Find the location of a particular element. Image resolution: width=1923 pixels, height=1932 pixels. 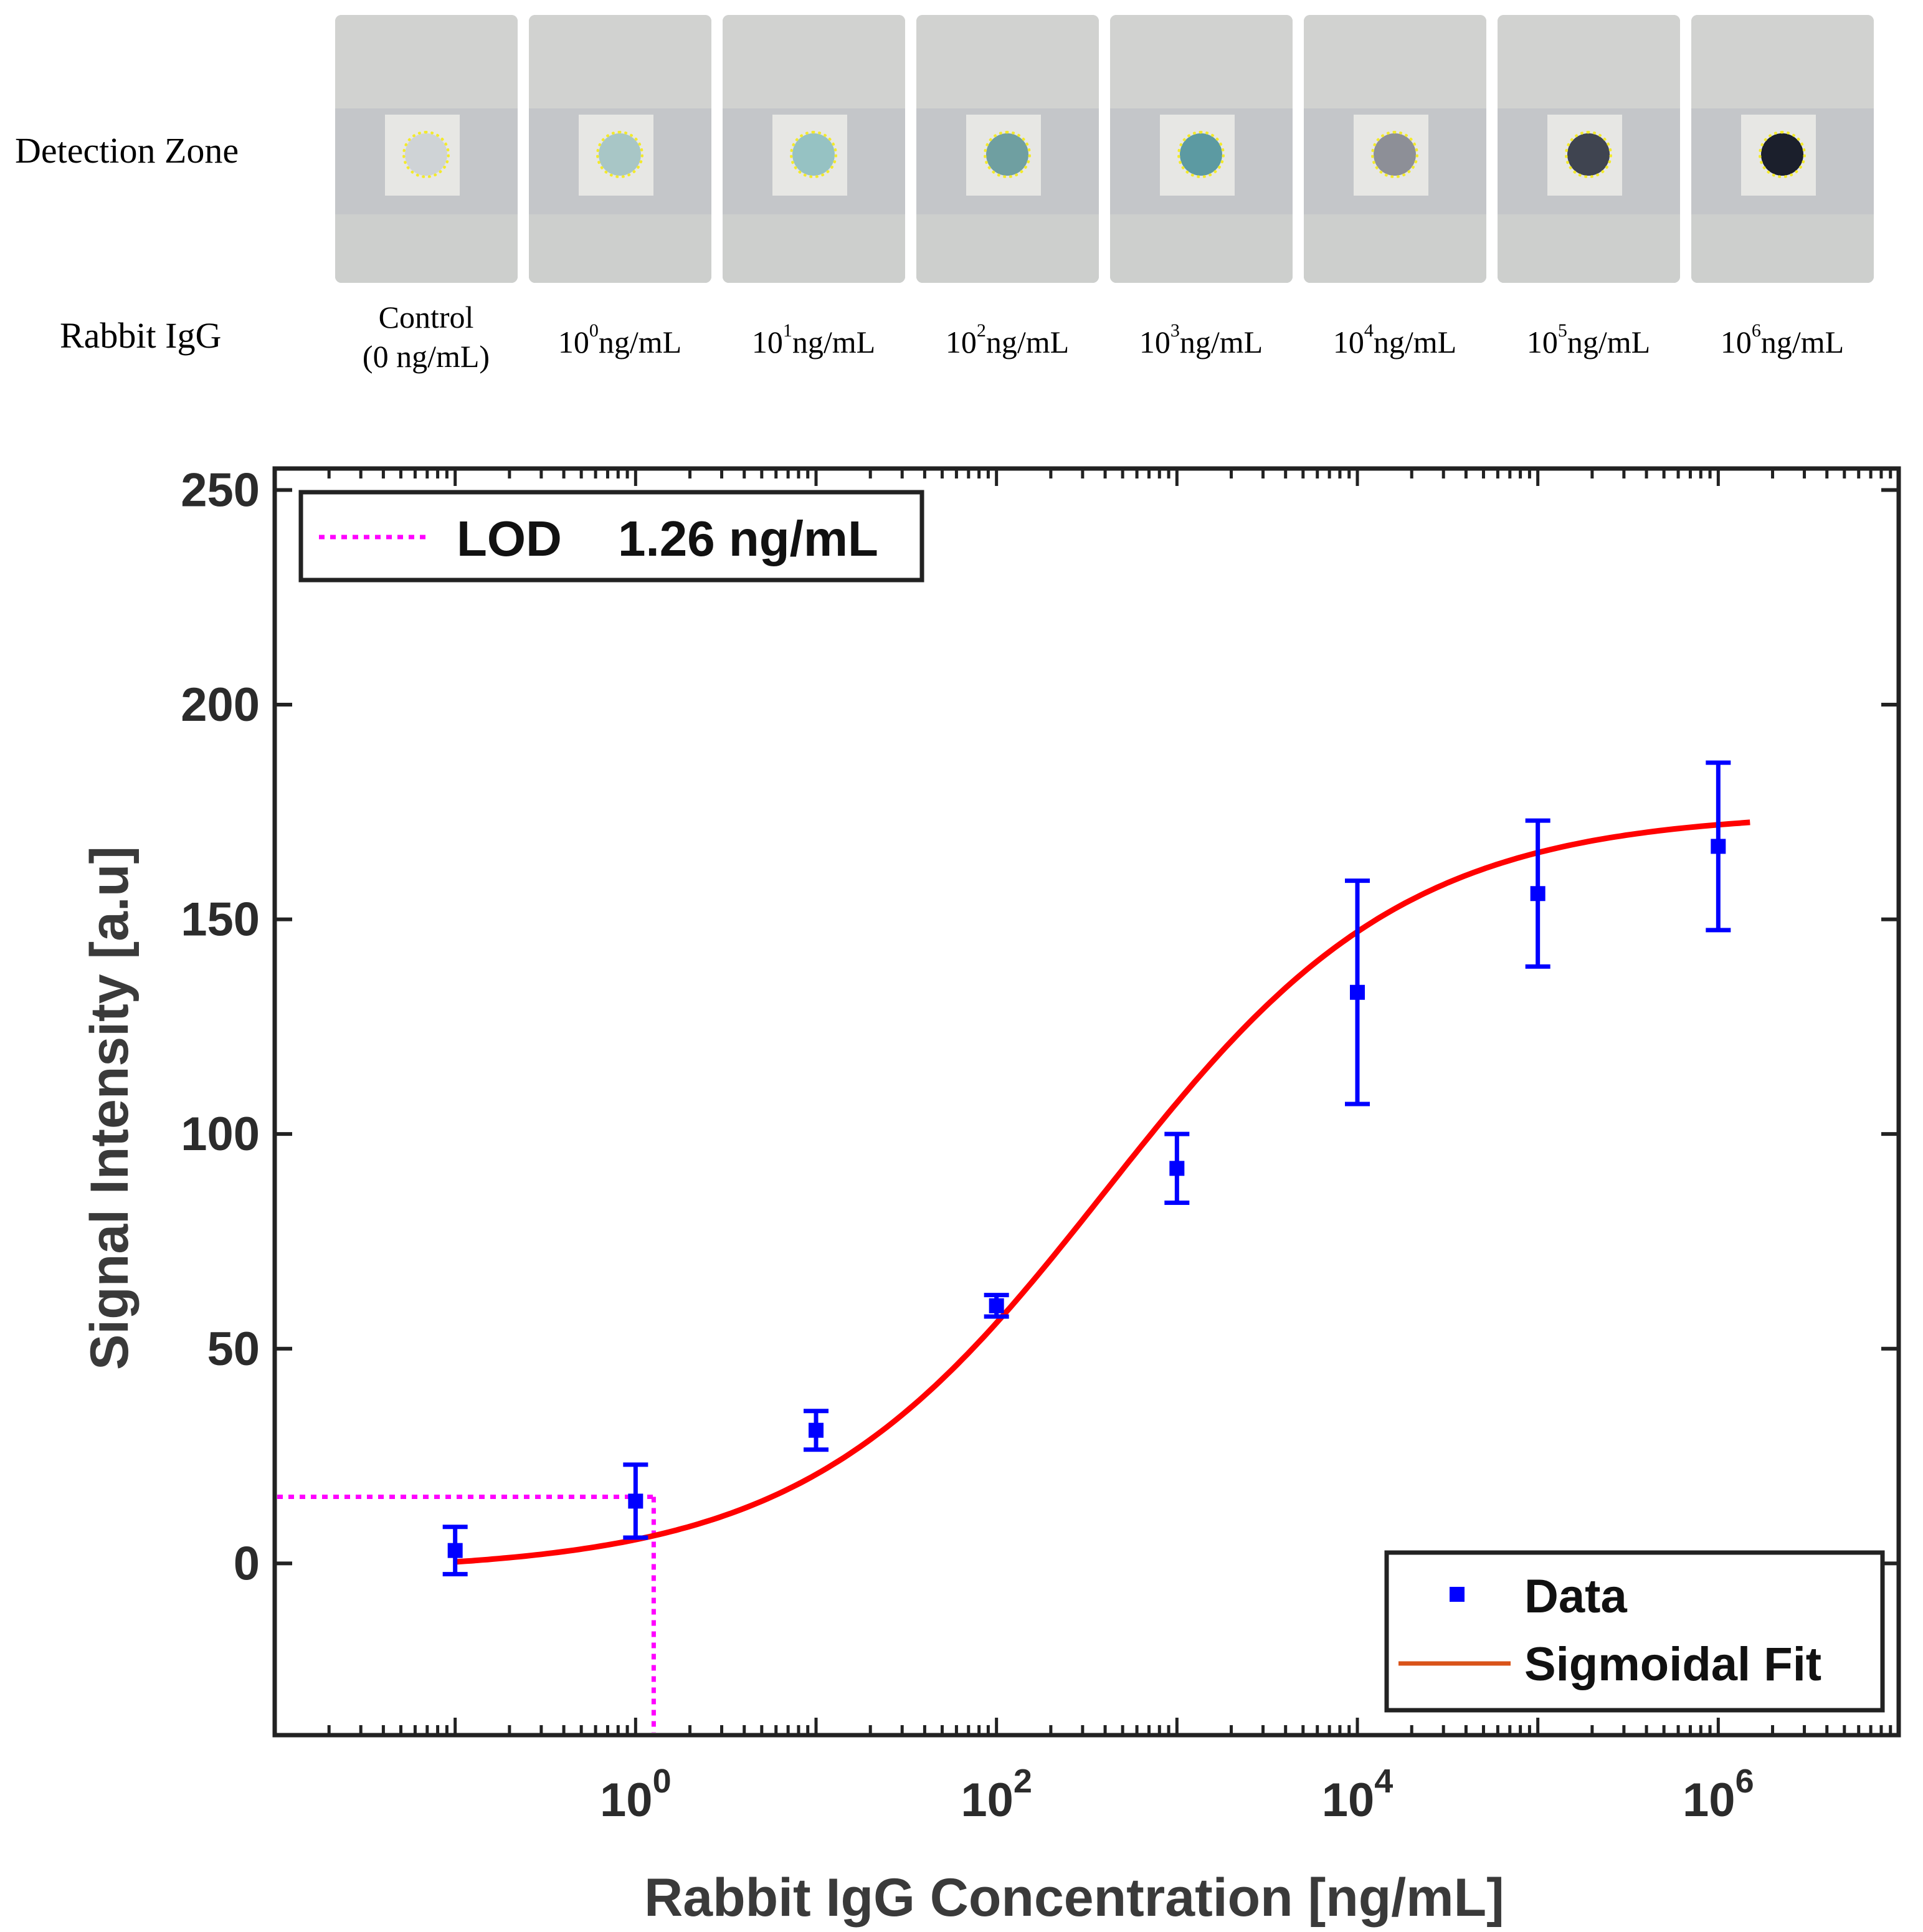

y-tick-label: 100 is located at coordinates (221, 1134).